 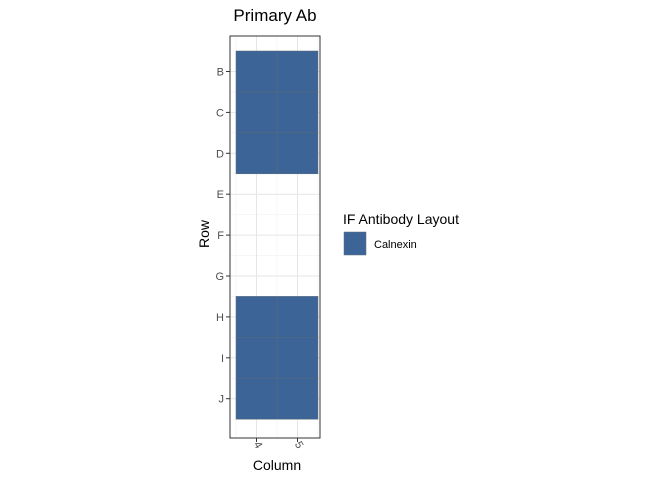 I want to click on heatmap-cell-C4, so click(x=256, y=112).